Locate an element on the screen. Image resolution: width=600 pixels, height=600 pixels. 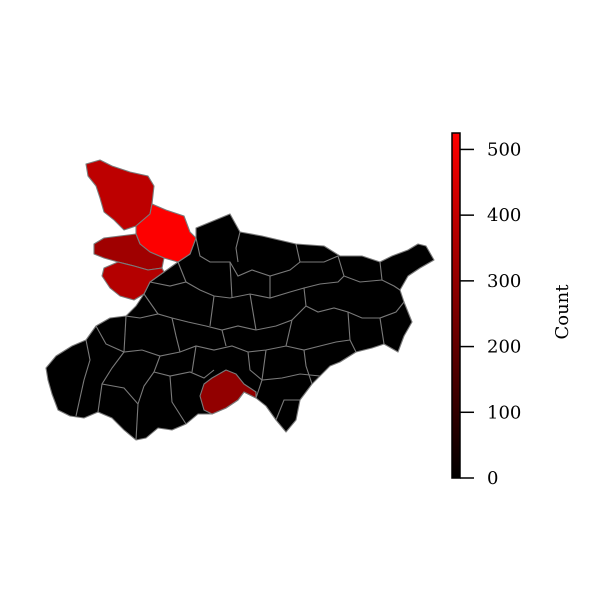
colorbar-ticks: 0 100 200 300 400 500 is located at coordinates (490, 314).